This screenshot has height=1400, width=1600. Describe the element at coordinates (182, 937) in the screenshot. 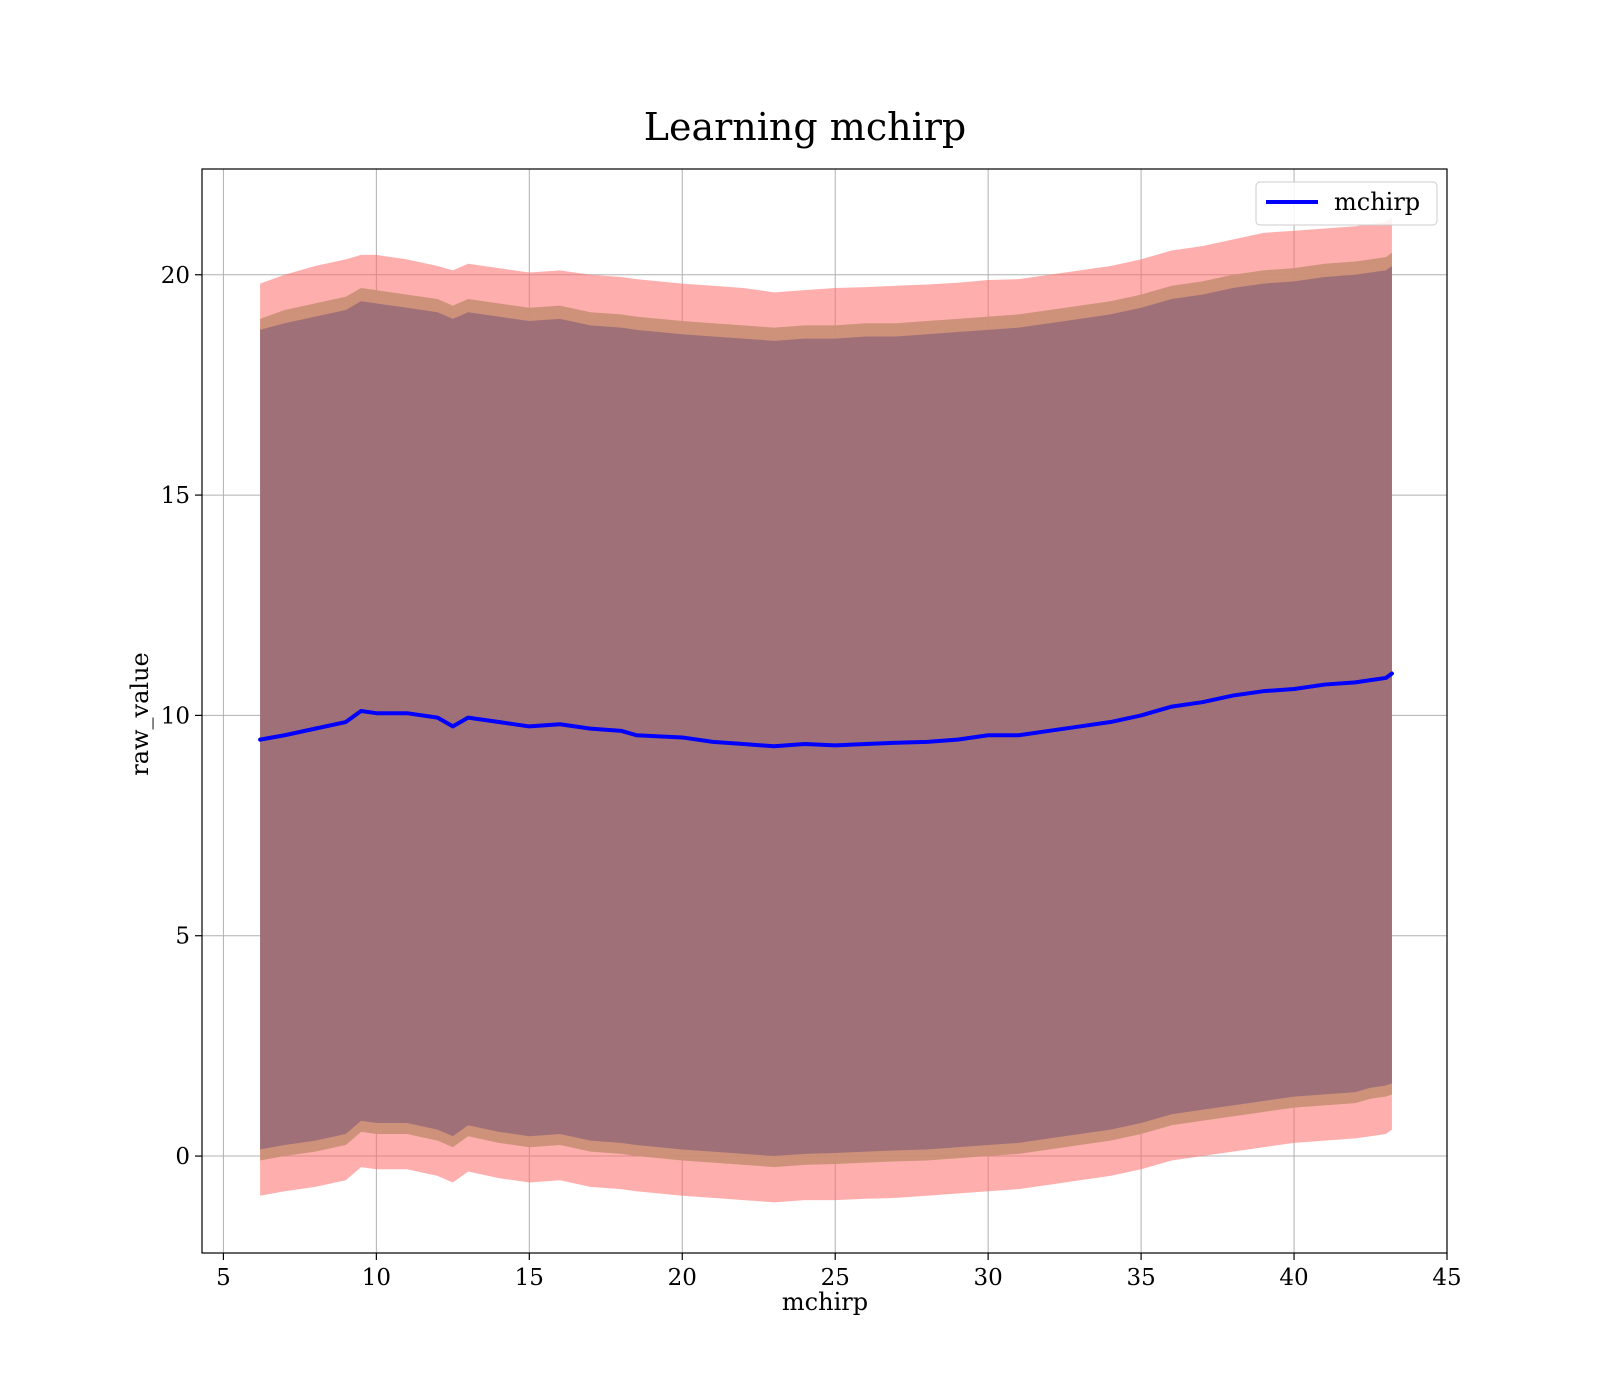

I see `y-tick-label: 5` at that location.